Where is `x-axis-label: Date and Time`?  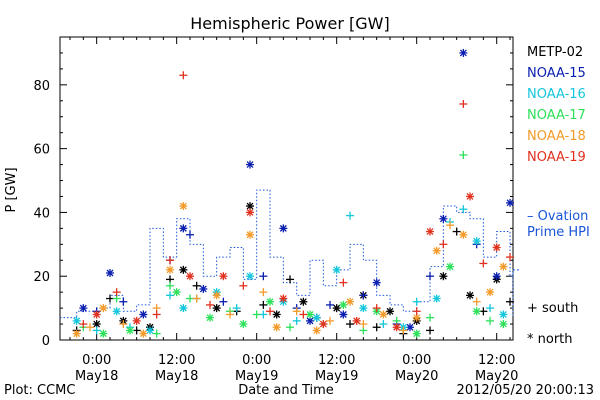 x-axis-label: Date and Time is located at coordinates (286, 390).